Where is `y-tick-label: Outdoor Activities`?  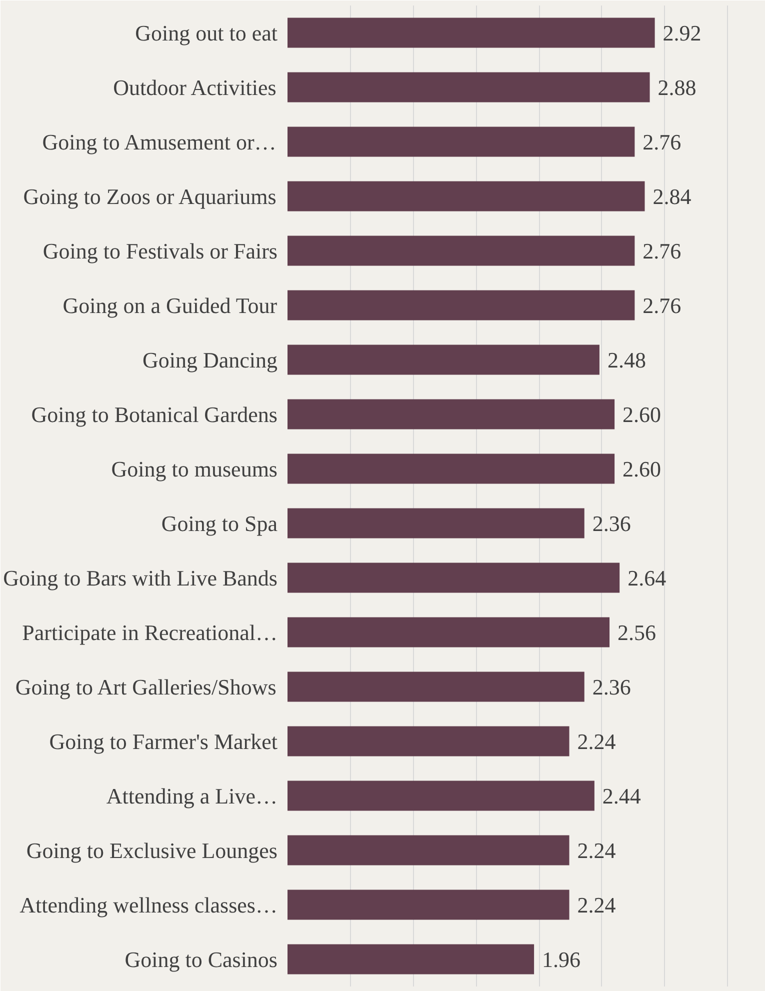 y-tick-label: Outdoor Activities is located at coordinates (194, 87).